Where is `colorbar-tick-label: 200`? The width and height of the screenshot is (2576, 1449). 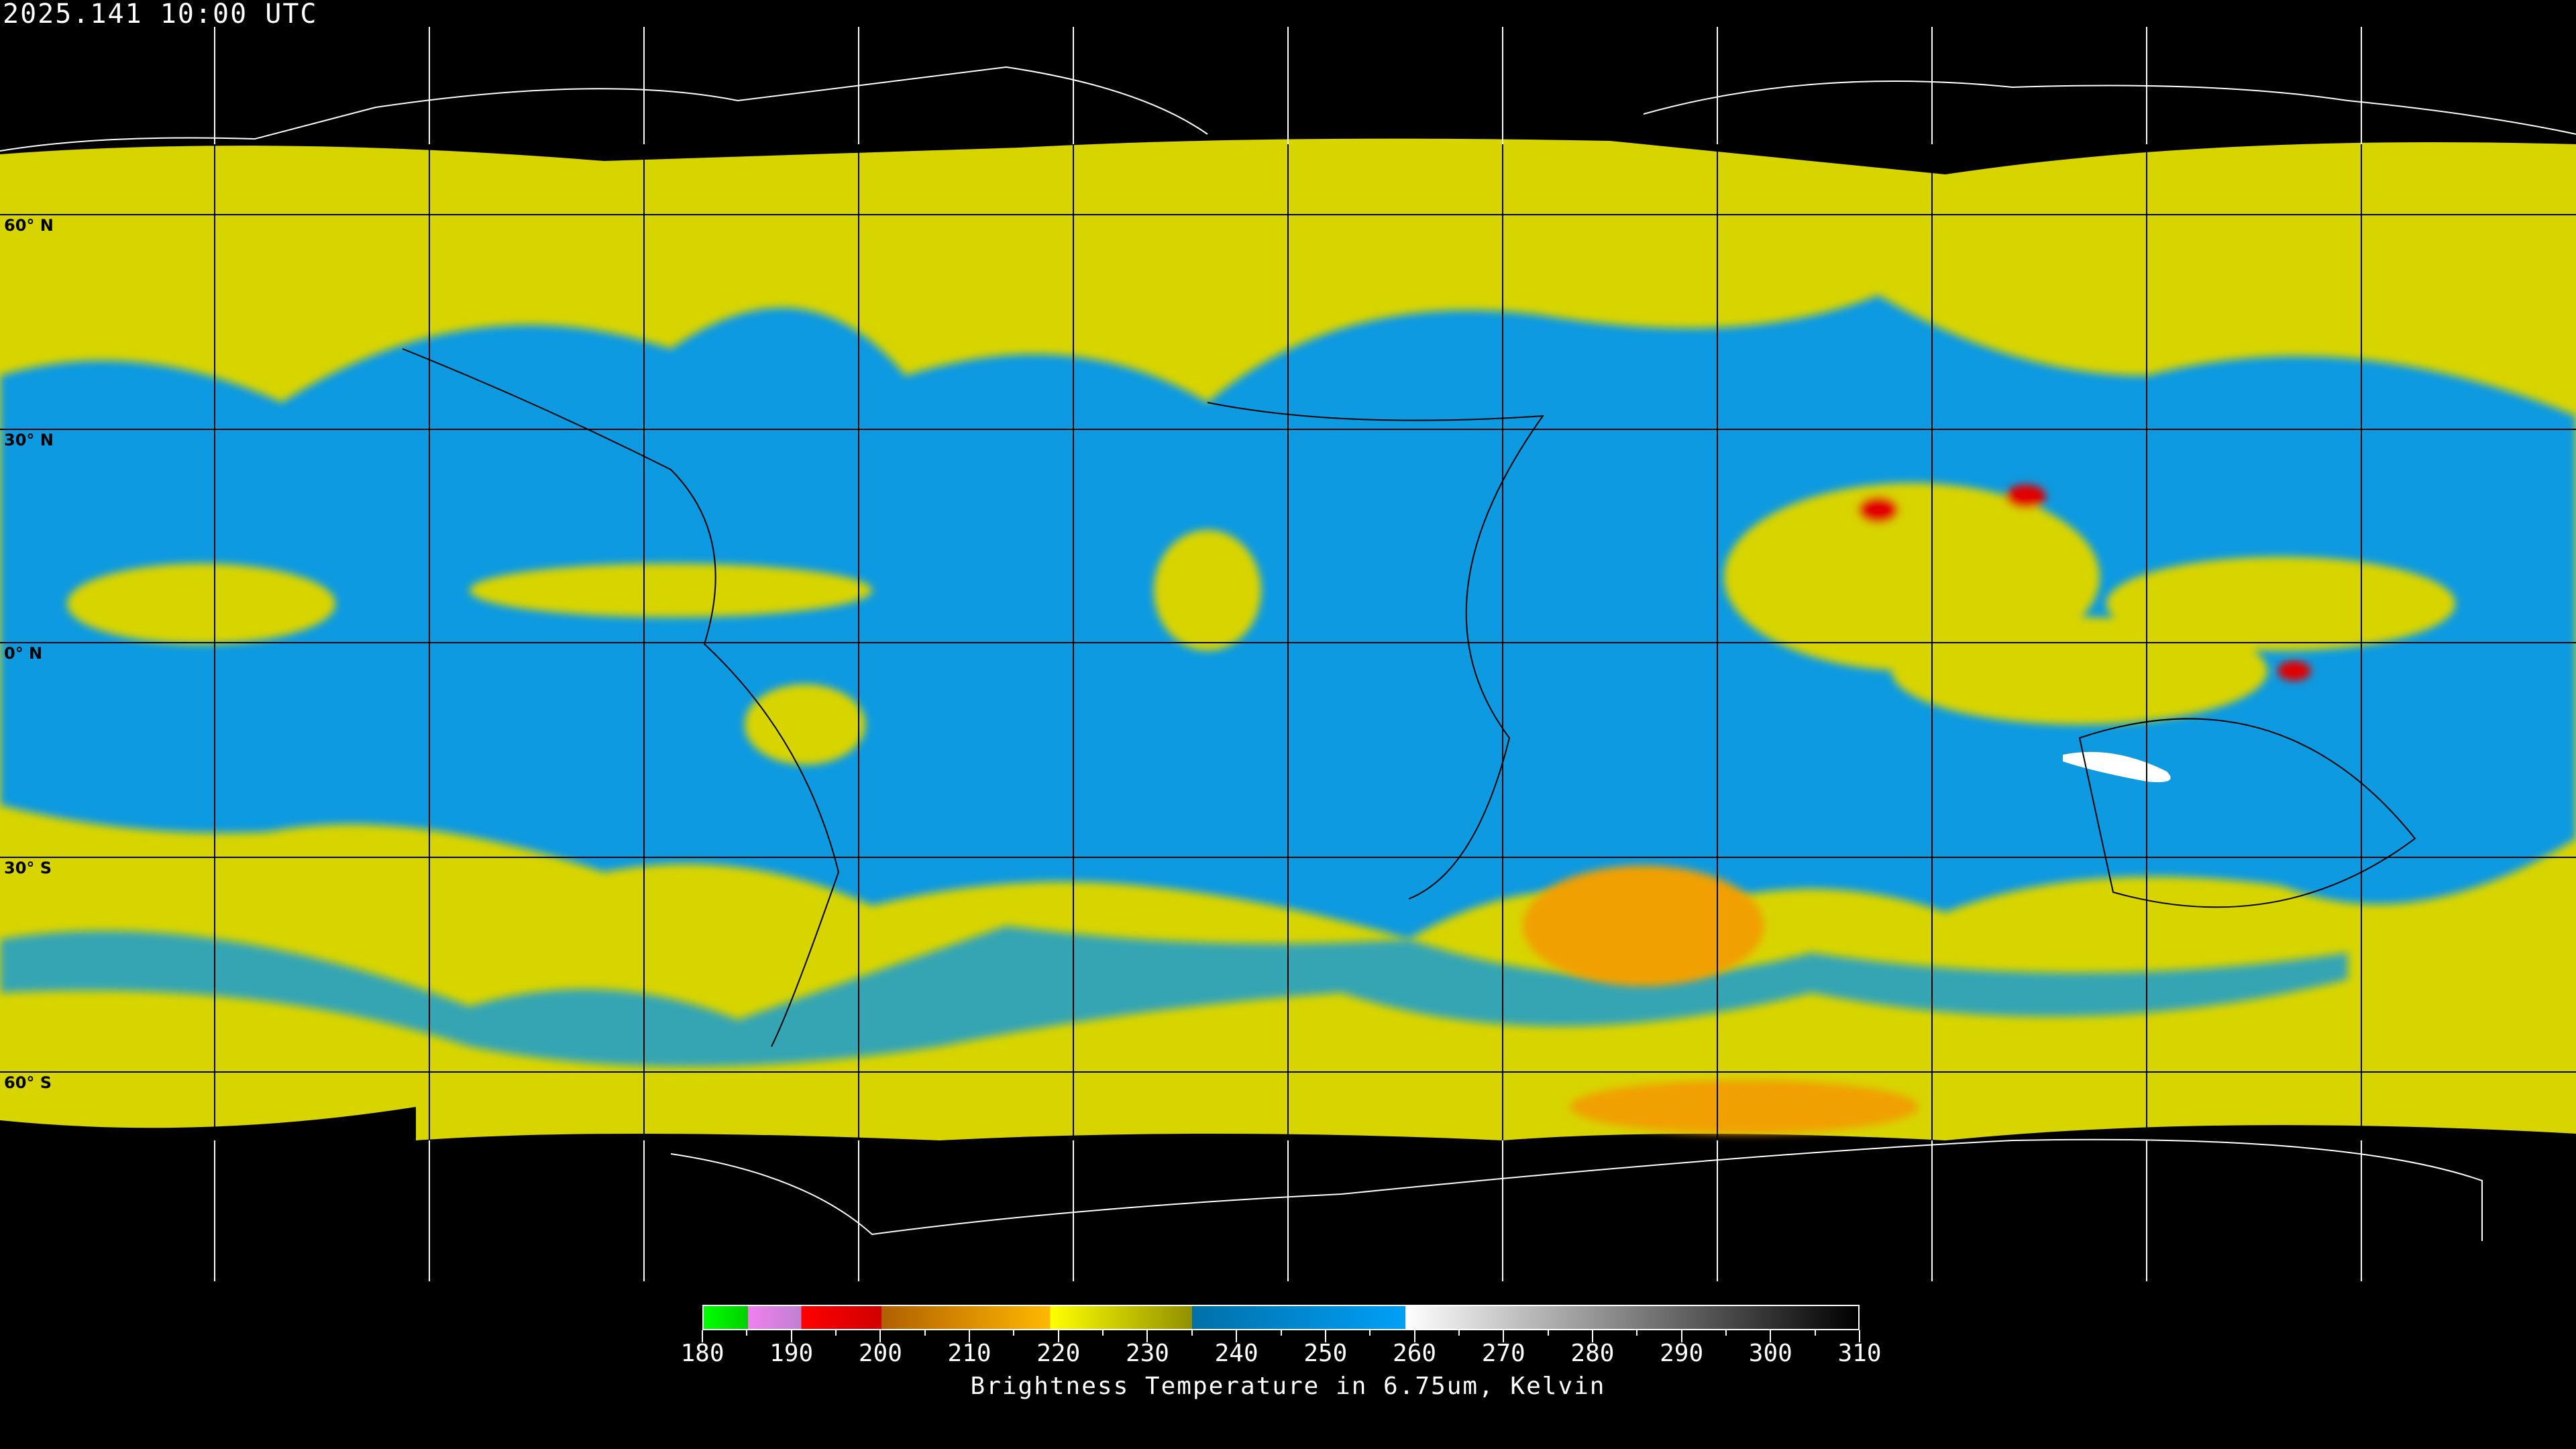
colorbar-tick-label: 200 is located at coordinates (880, 1353).